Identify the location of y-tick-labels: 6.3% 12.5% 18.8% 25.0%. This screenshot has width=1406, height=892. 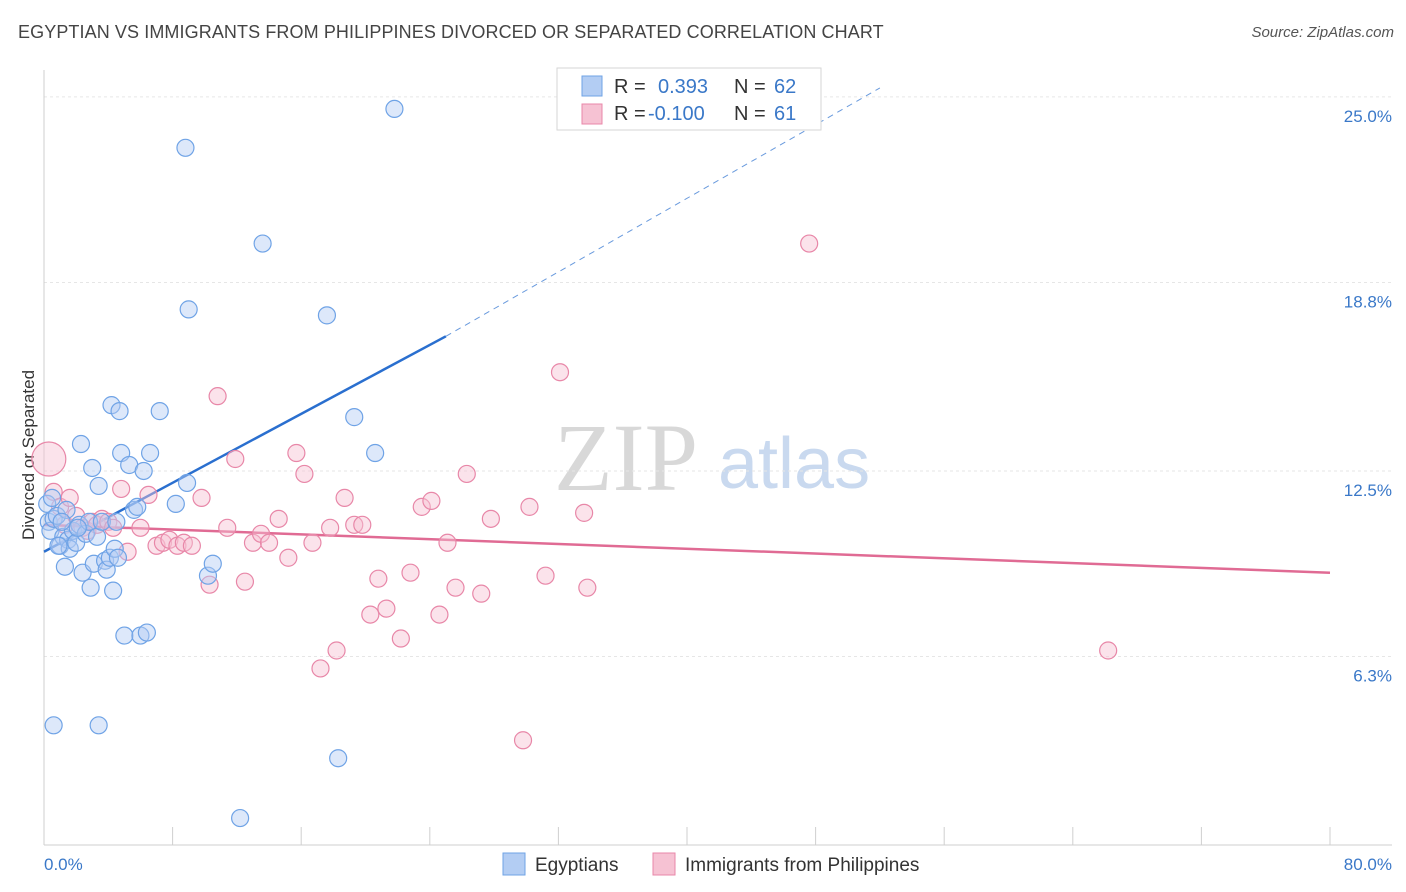
(1368, 396).